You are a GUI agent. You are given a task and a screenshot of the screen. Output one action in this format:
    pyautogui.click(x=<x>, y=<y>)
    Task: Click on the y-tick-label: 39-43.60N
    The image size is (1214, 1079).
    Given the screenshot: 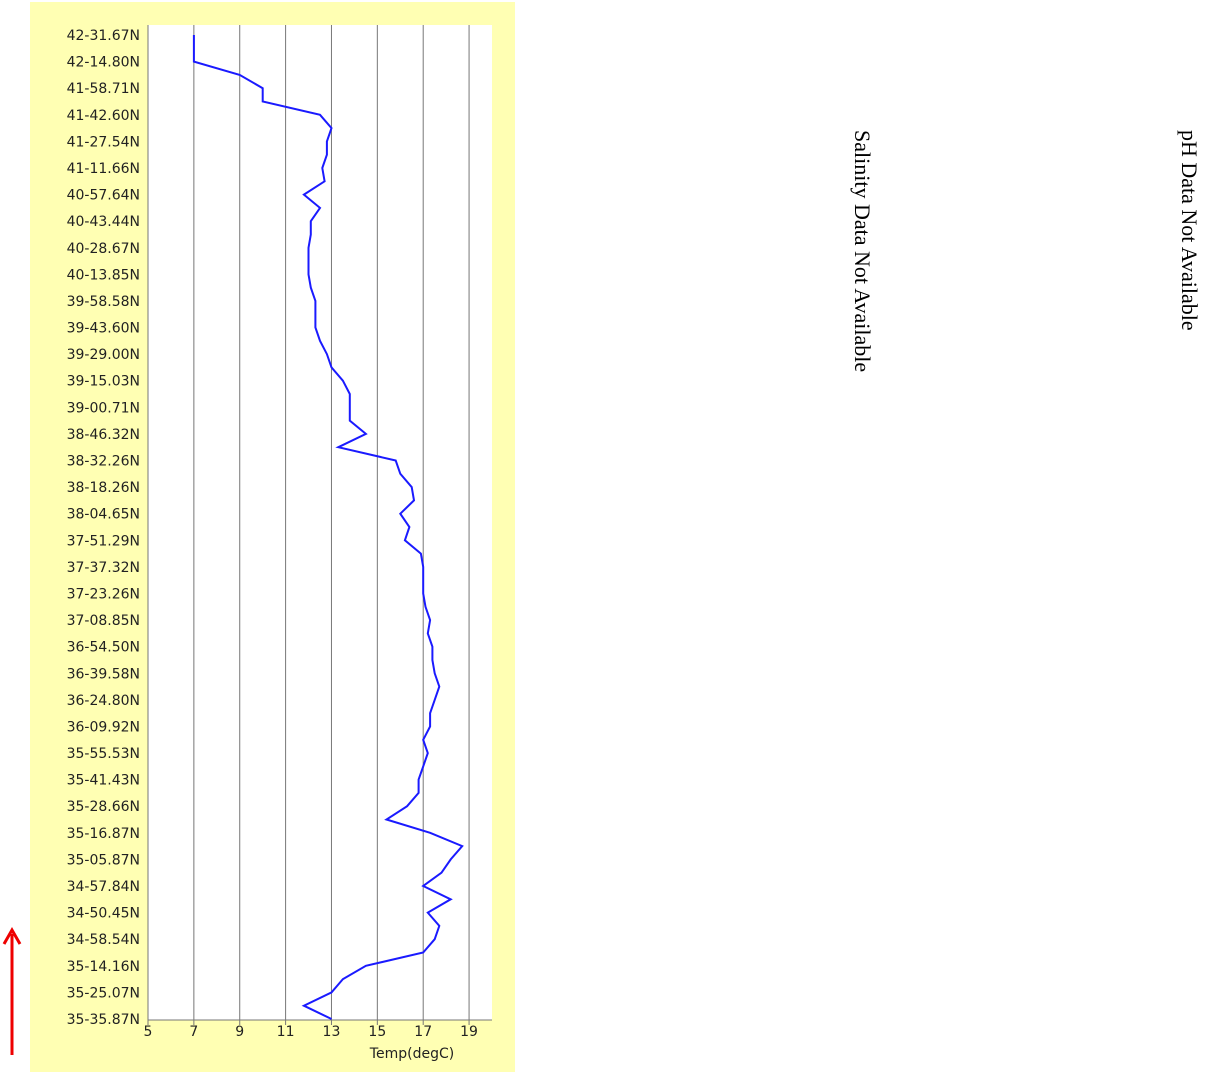 What is the action you would take?
    pyautogui.click(x=103, y=329)
    